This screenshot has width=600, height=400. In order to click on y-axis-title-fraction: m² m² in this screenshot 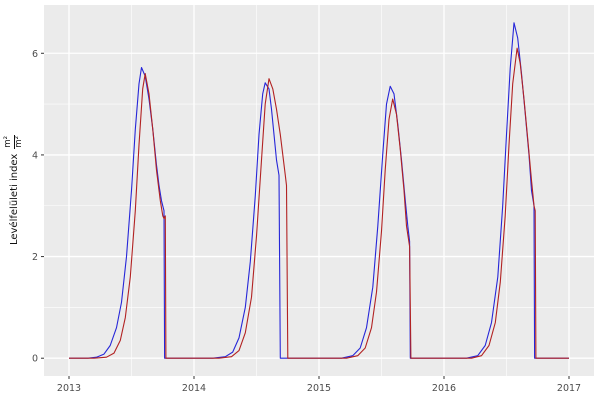, I will do `click(13, 141)`.